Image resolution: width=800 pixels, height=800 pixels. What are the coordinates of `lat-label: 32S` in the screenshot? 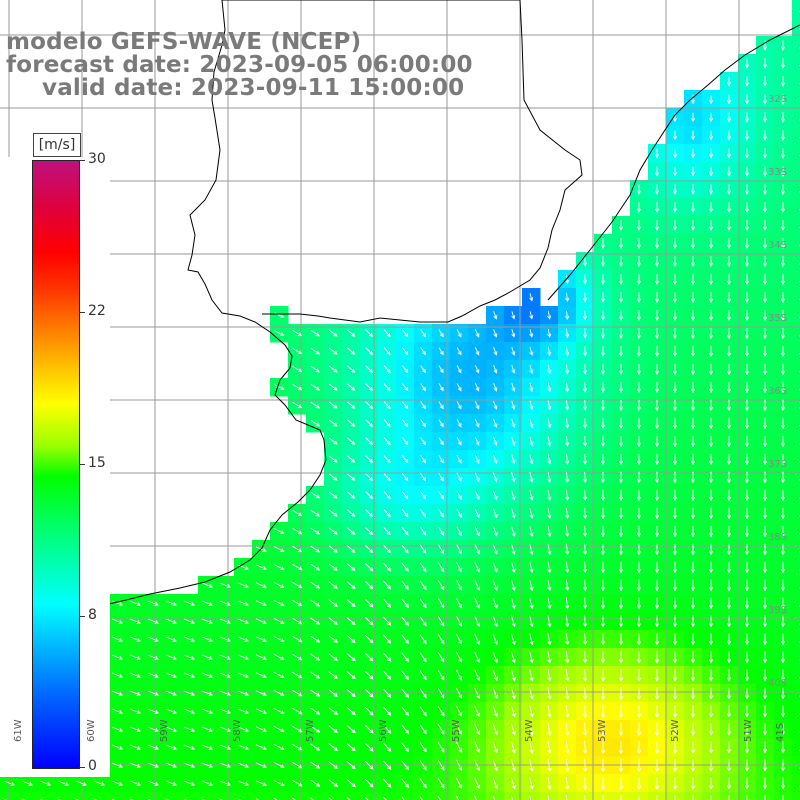 It's located at (778, 99).